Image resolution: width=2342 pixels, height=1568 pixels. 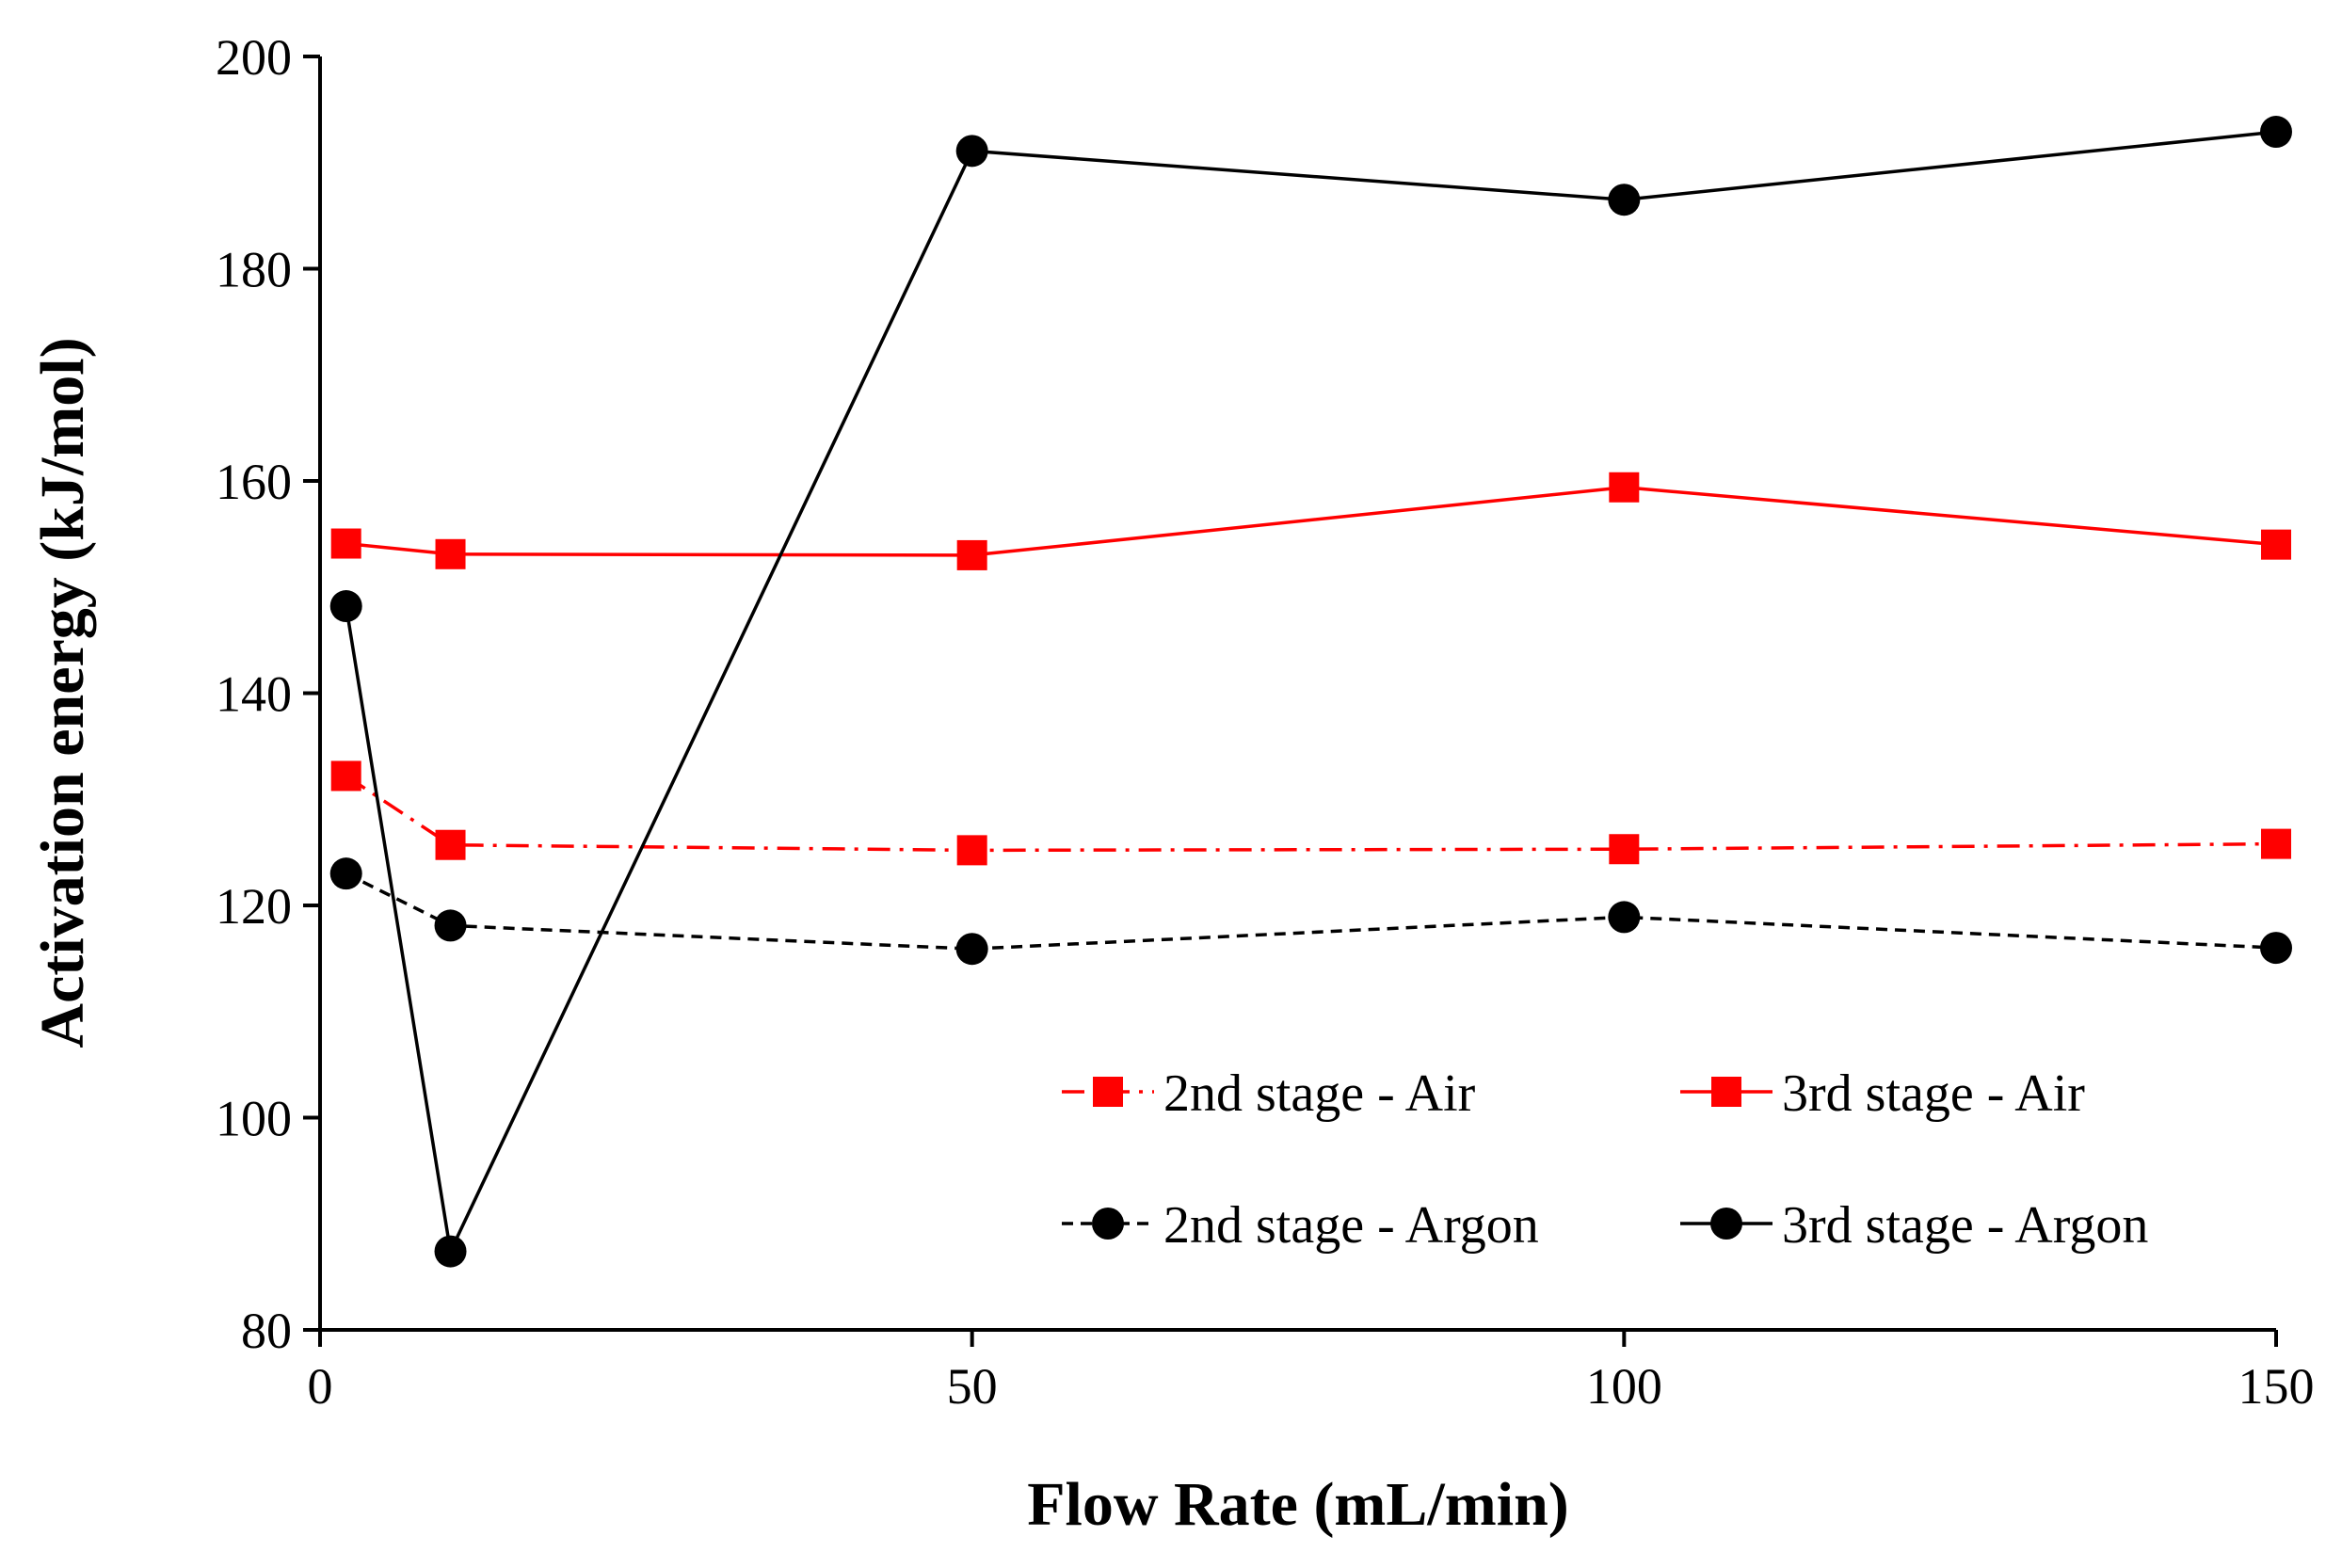 I want to click on series-3rd-stage-air, so click(x=1310, y=521).